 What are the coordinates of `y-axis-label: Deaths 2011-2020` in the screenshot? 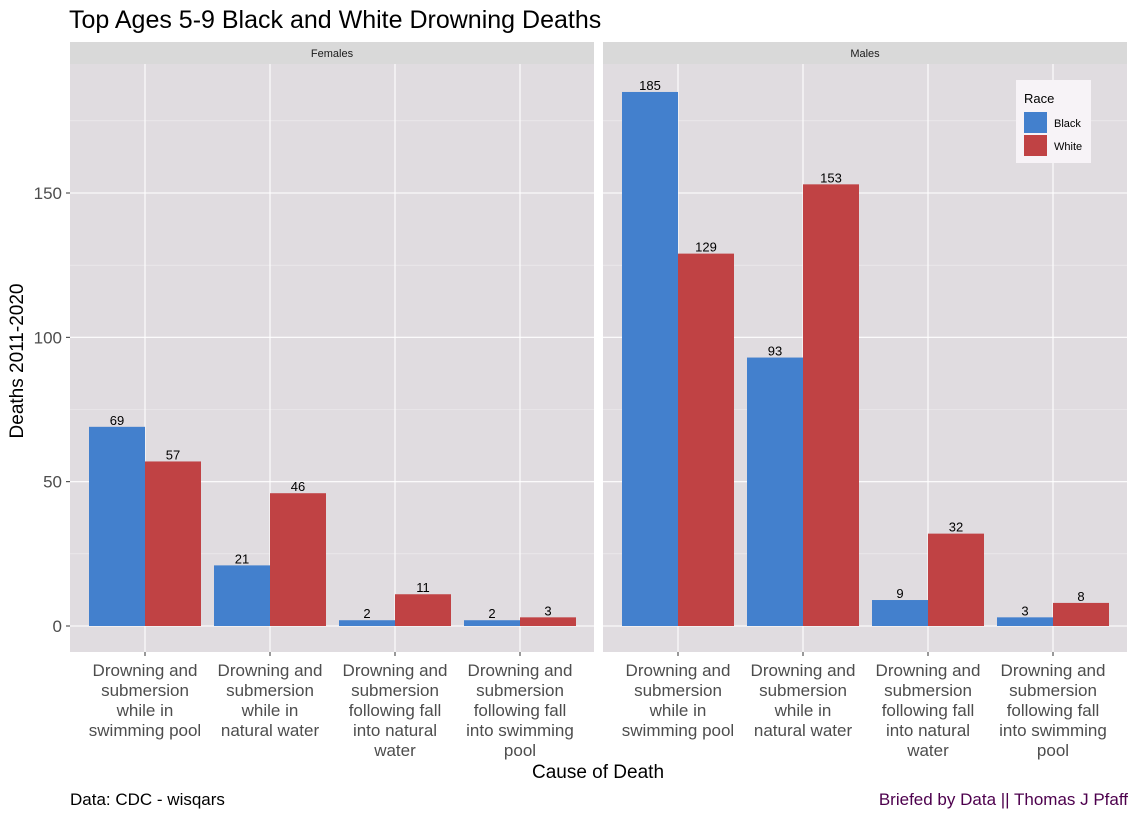 It's located at (17, 361).